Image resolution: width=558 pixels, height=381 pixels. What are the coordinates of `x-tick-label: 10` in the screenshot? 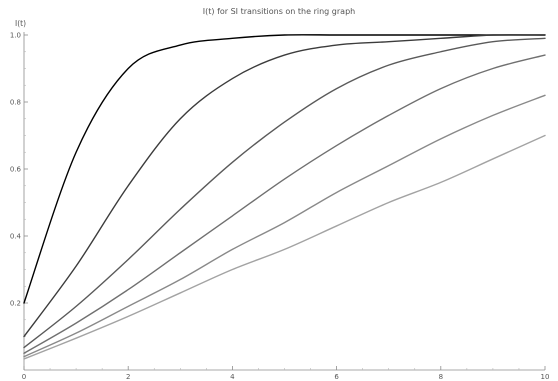 It's located at (545, 377).